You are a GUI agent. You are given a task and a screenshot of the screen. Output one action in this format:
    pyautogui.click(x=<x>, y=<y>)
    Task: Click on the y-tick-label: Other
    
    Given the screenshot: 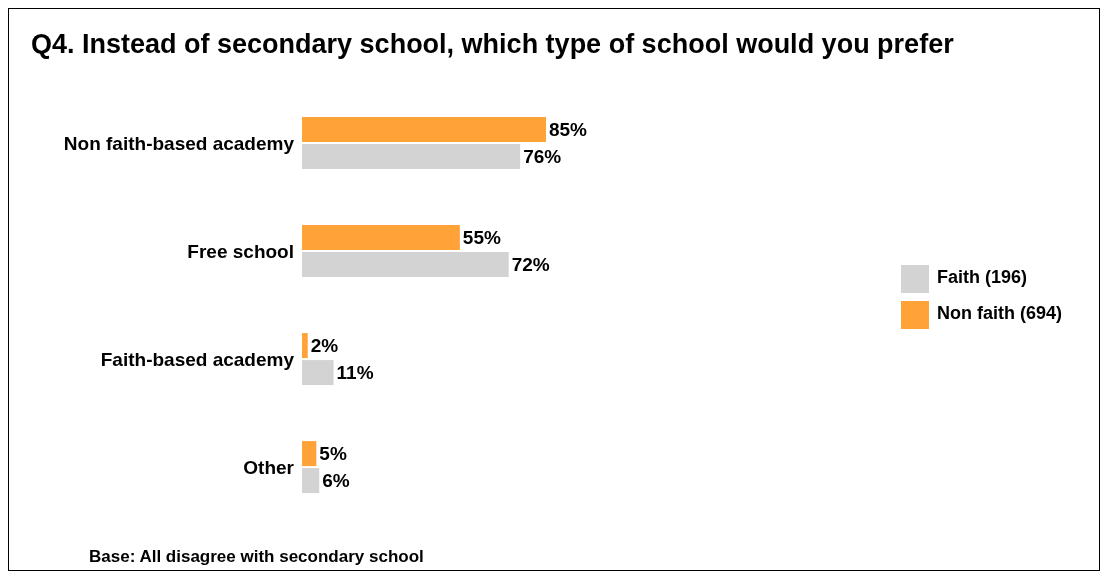 What is the action you would take?
    pyautogui.click(x=269, y=467)
    